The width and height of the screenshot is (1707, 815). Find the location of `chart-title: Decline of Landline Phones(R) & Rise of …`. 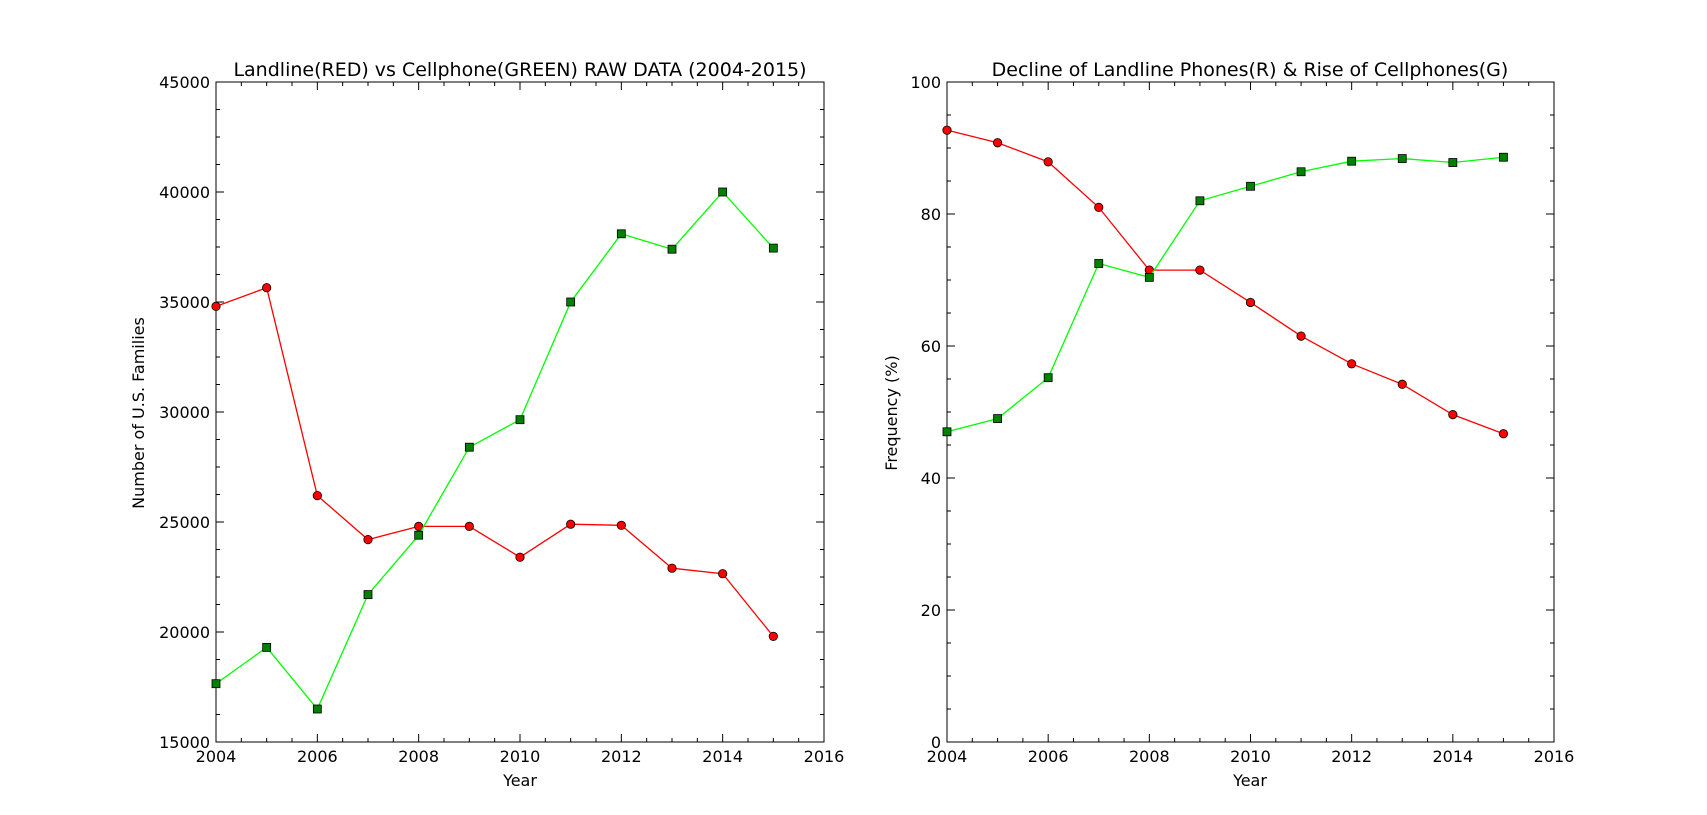

chart-title: Decline of Landline Phones(R) & Rise of … is located at coordinates (1250, 70).